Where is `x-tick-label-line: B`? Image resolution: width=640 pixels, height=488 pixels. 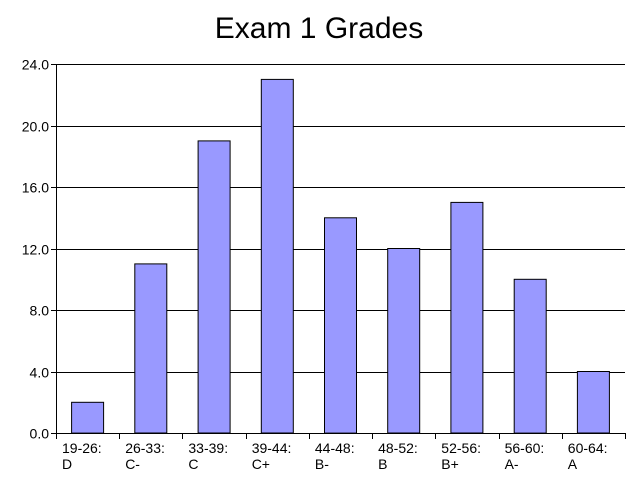
x-tick-label-line: B is located at coordinates (382, 464).